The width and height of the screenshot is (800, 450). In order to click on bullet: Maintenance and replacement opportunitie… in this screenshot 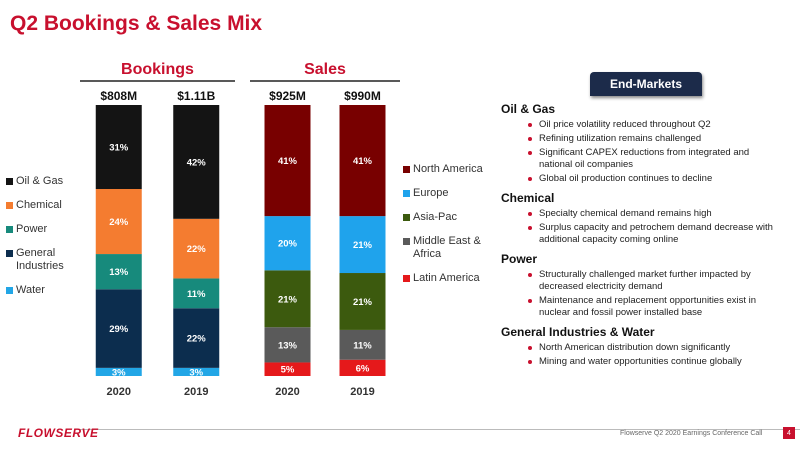, I will do `click(646, 307)`.